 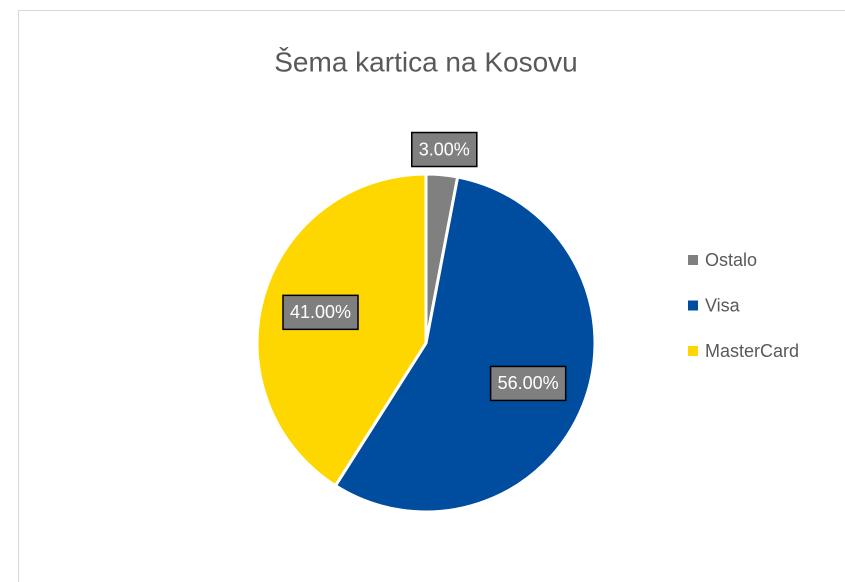 What do you see at coordinates (731, 260) in the screenshot?
I see `legend-label: Ostalo` at bounding box center [731, 260].